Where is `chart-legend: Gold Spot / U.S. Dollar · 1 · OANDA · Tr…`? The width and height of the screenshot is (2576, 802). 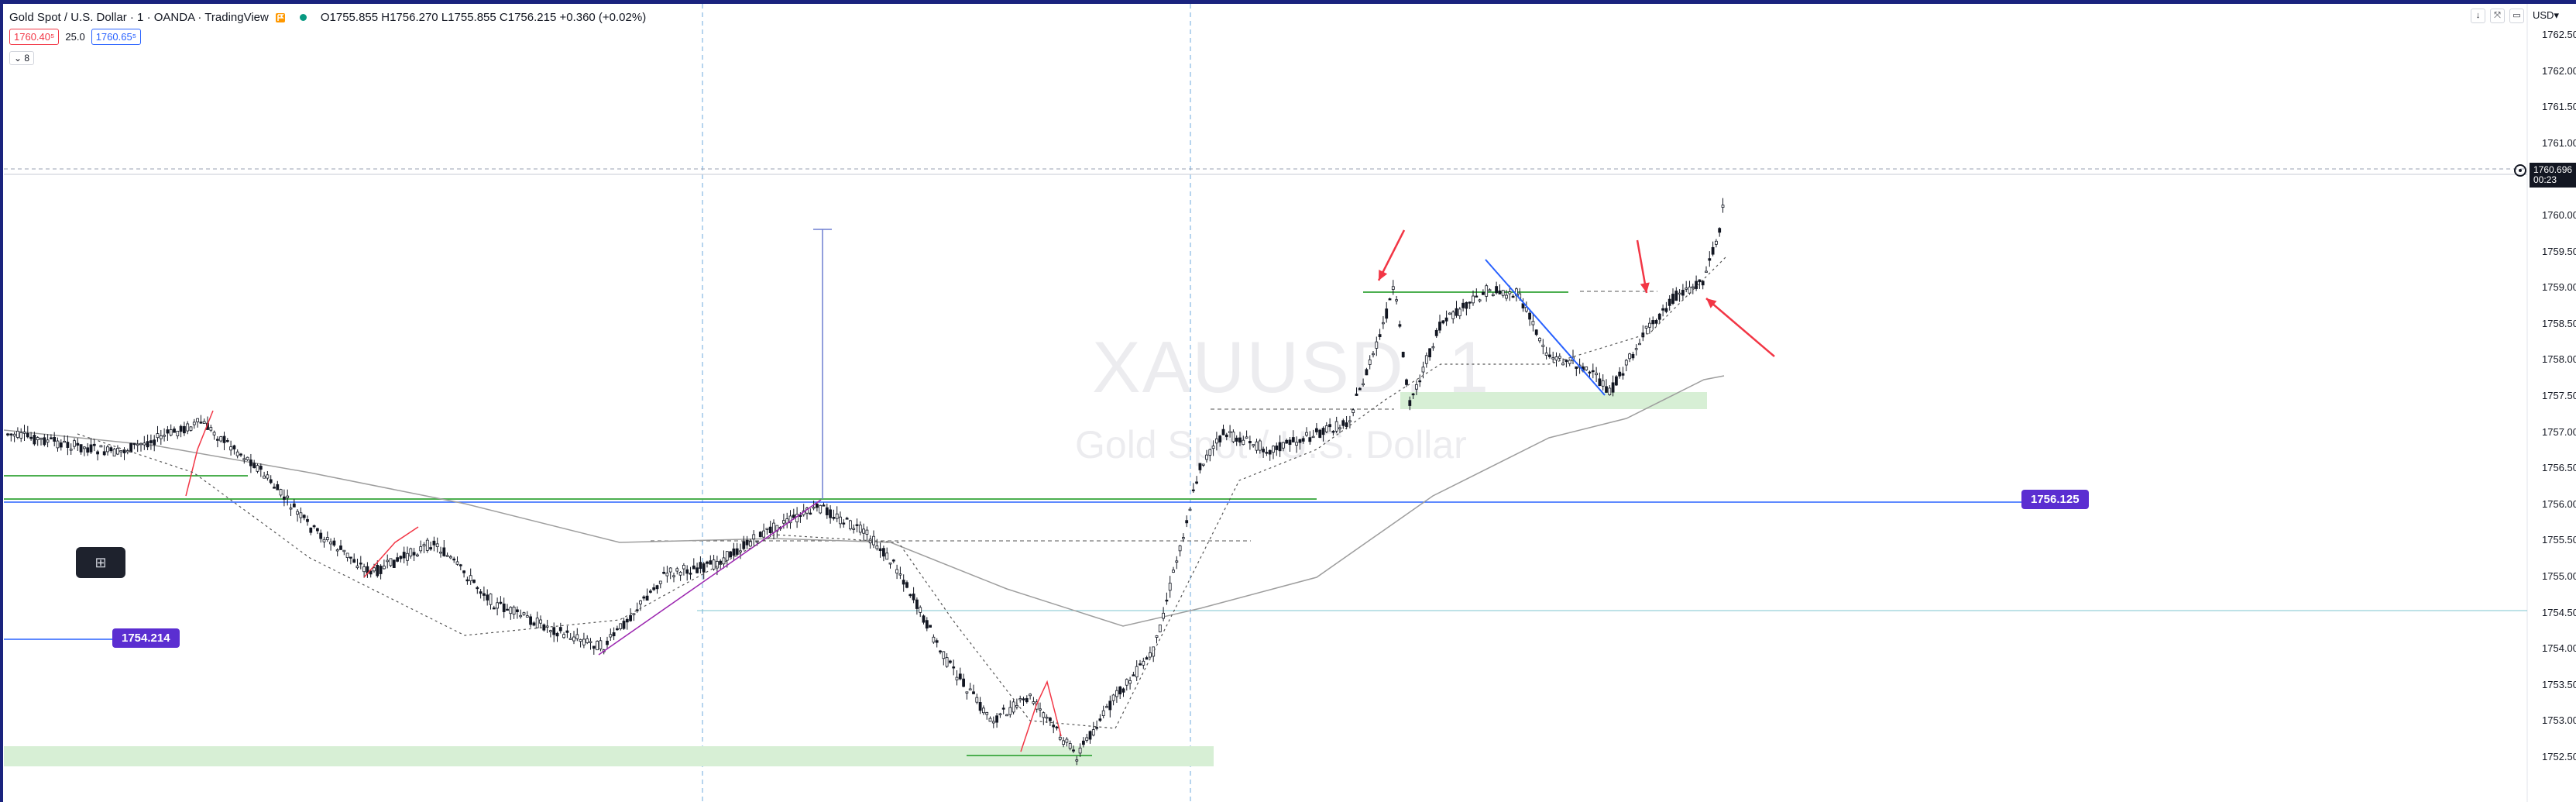
chart-legend: Gold Spot / U.S. Dollar · 1 · OANDA · Tr… is located at coordinates (327, 17).